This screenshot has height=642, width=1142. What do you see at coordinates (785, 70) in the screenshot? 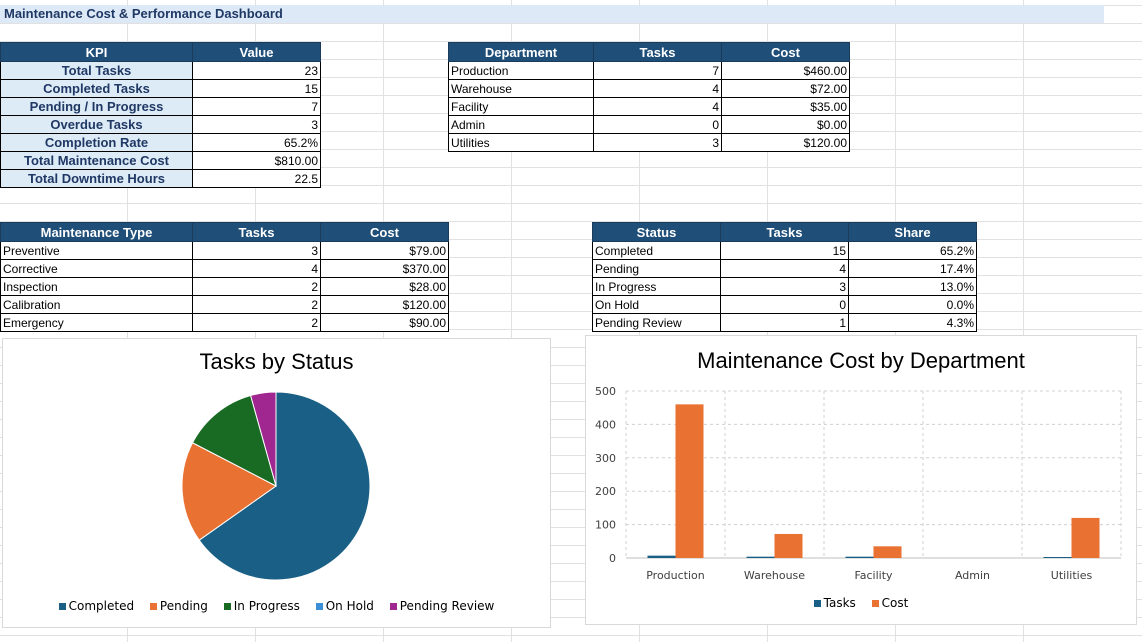
I see `cost-cell: $460.00` at bounding box center [785, 70].